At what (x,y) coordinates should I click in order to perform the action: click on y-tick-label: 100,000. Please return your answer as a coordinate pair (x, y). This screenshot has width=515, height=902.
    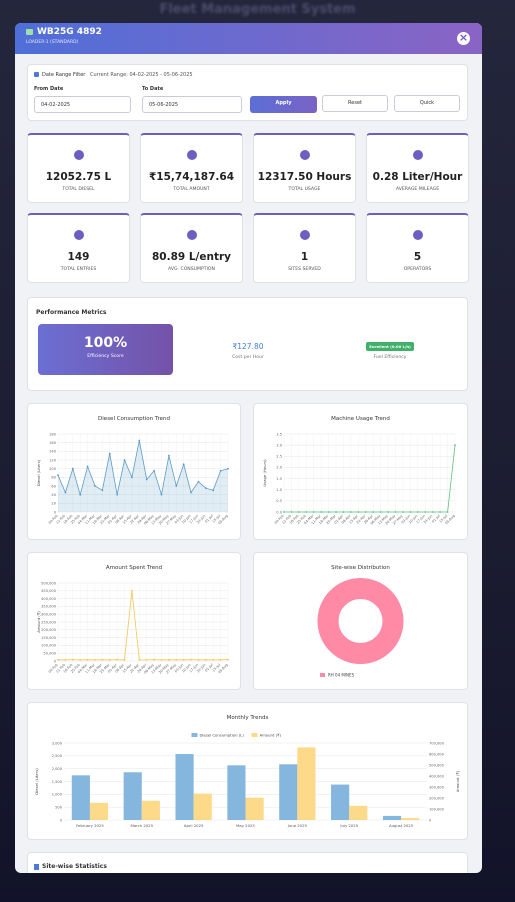
    Looking at the image, I should click on (437, 809).